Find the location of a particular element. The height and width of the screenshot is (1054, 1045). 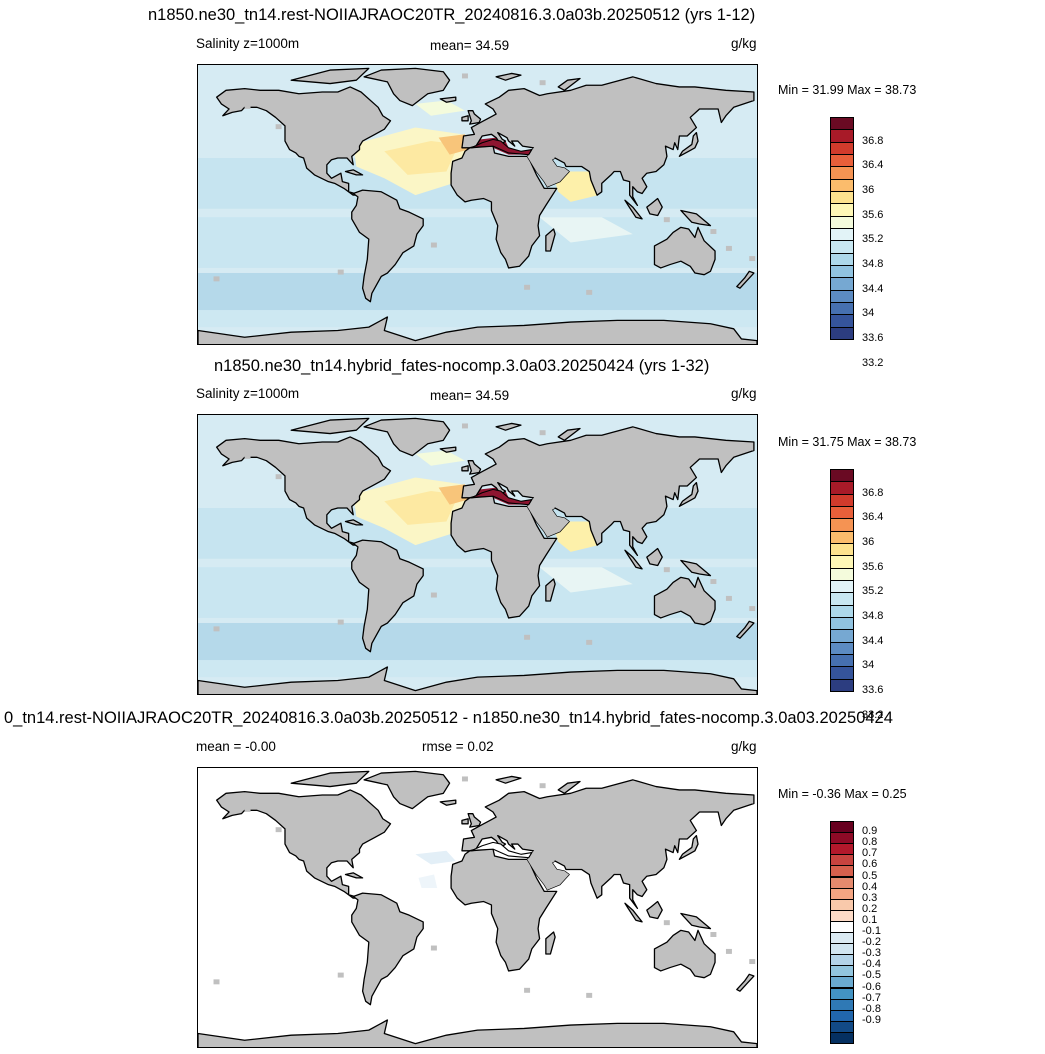

panel-1-mean-label: mean= 34.59 is located at coordinates (470, 45).